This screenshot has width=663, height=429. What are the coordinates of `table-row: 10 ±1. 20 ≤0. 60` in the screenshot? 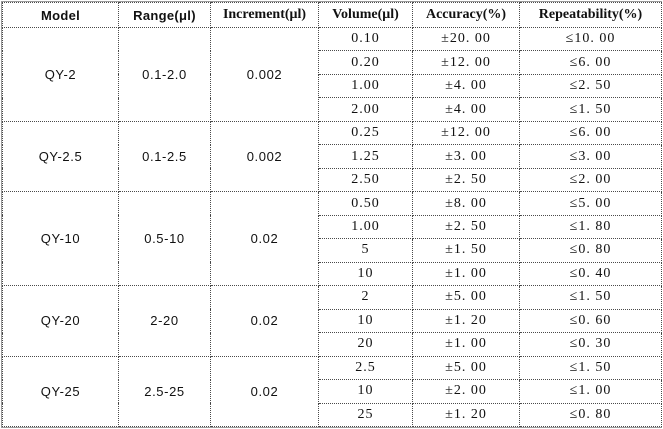 It's located at (332, 321).